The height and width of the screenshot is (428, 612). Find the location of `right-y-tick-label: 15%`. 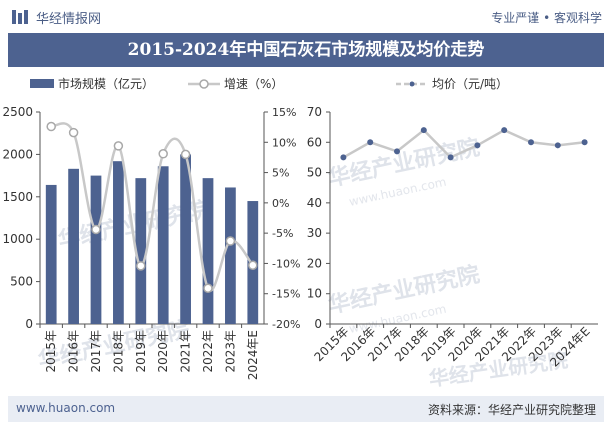

right-y-tick-label: 15% is located at coordinates (284, 112).